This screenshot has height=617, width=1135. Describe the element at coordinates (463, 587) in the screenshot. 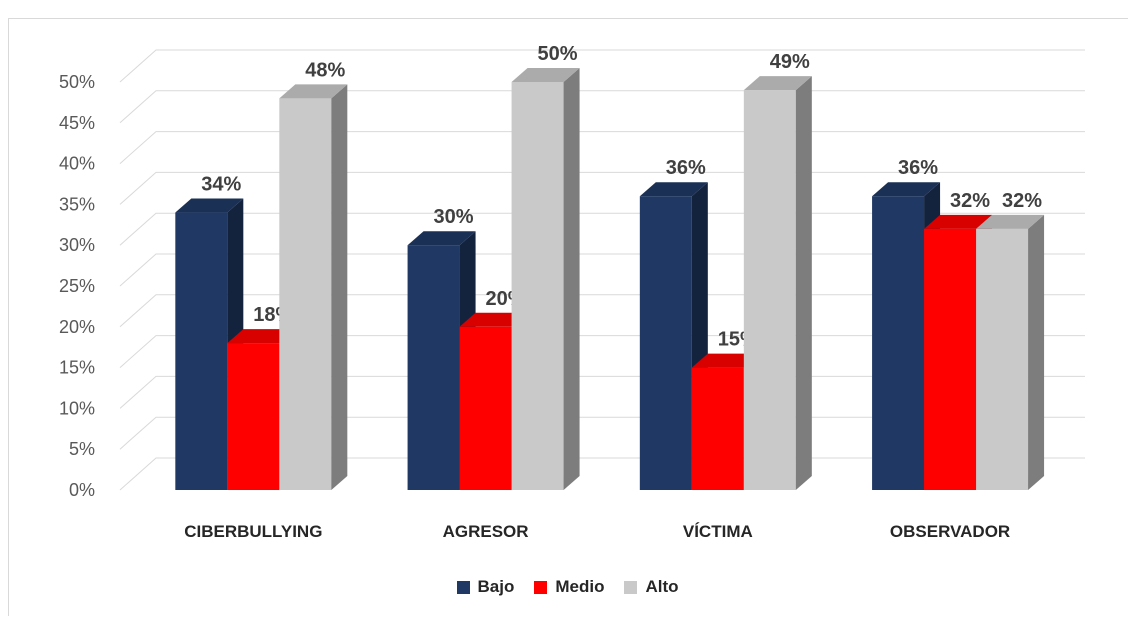

I see `legend-swatch-bajo` at that location.